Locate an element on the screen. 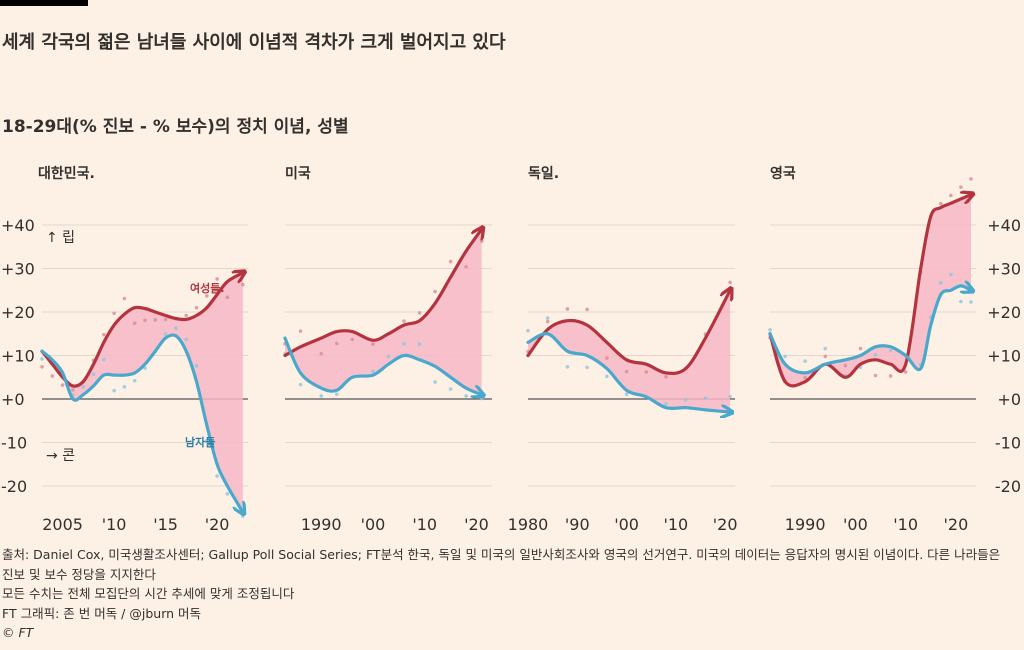  panel-4: 영국 1990 '00 '10 '20 +40 +30 +20 +10 +0 -10 -20 is located at coordinates (894, 349).